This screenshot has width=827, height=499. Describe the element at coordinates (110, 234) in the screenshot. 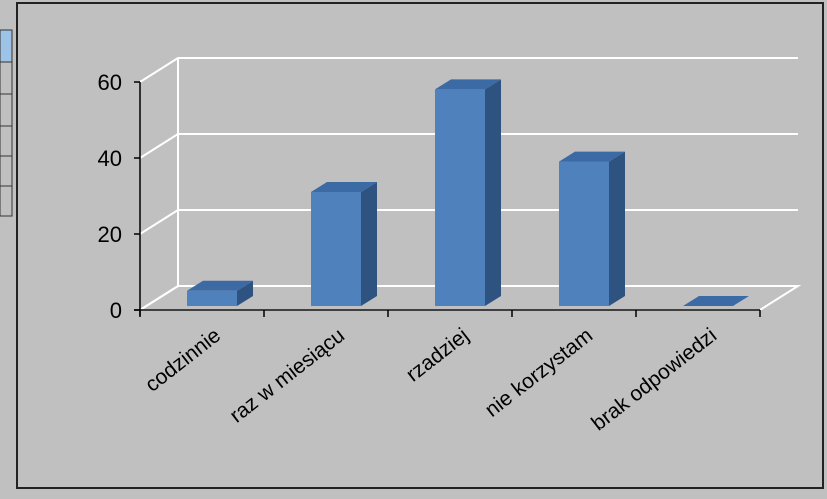

I see `y-tick-label: 20` at that location.